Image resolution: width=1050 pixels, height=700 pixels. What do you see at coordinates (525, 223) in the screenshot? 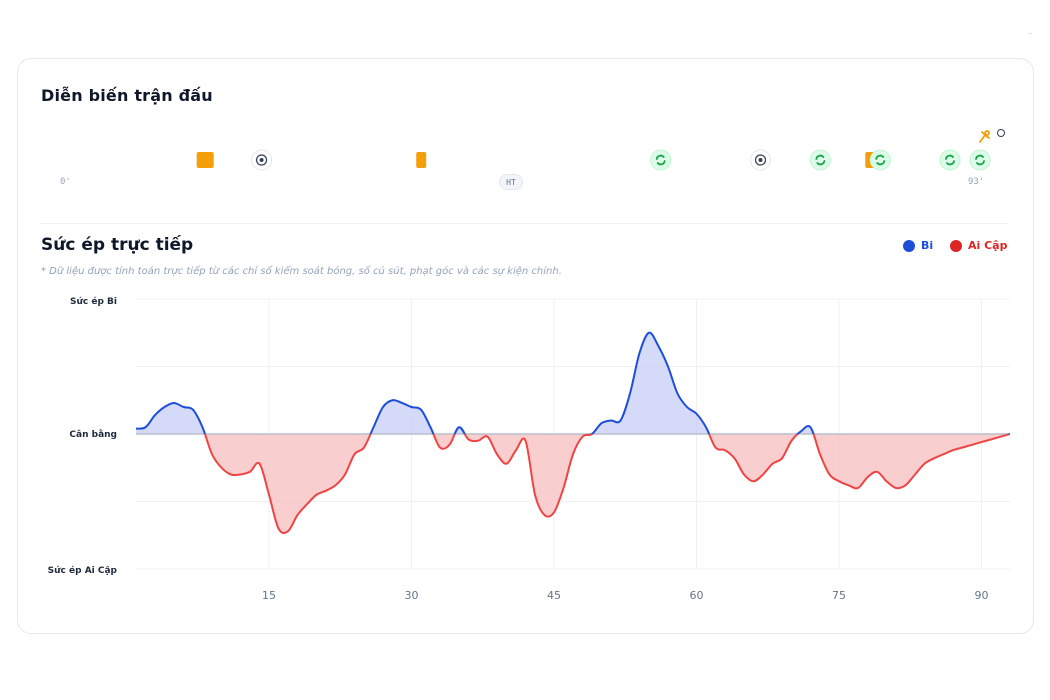
I see `section-divider` at bounding box center [525, 223].